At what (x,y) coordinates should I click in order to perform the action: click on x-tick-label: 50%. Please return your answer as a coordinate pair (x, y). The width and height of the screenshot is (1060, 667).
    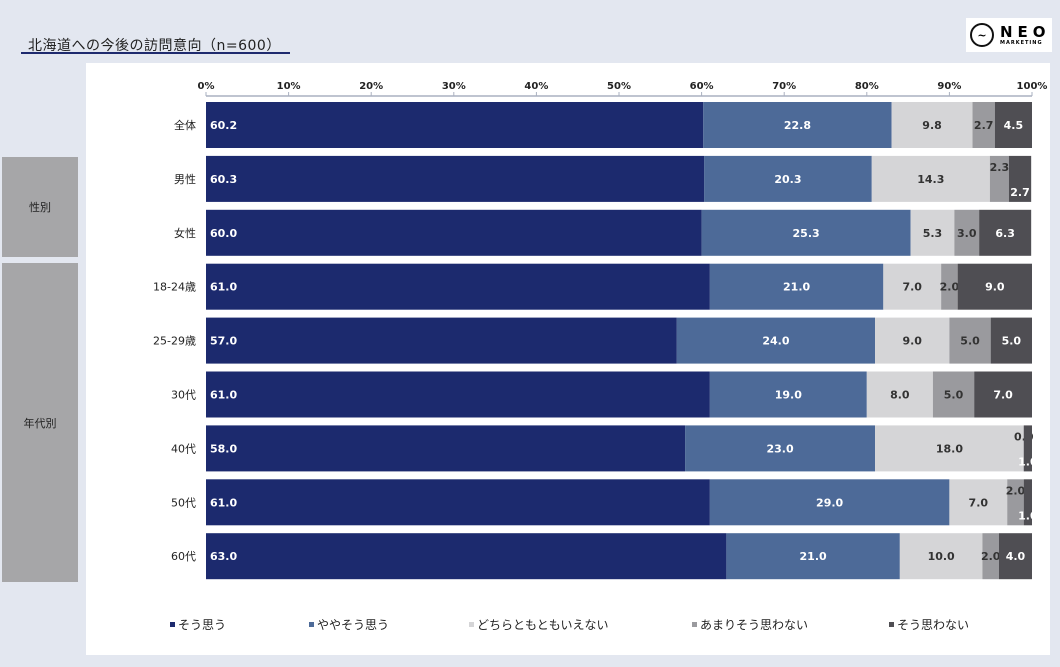
    Looking at the image, I should click on (619, 86).